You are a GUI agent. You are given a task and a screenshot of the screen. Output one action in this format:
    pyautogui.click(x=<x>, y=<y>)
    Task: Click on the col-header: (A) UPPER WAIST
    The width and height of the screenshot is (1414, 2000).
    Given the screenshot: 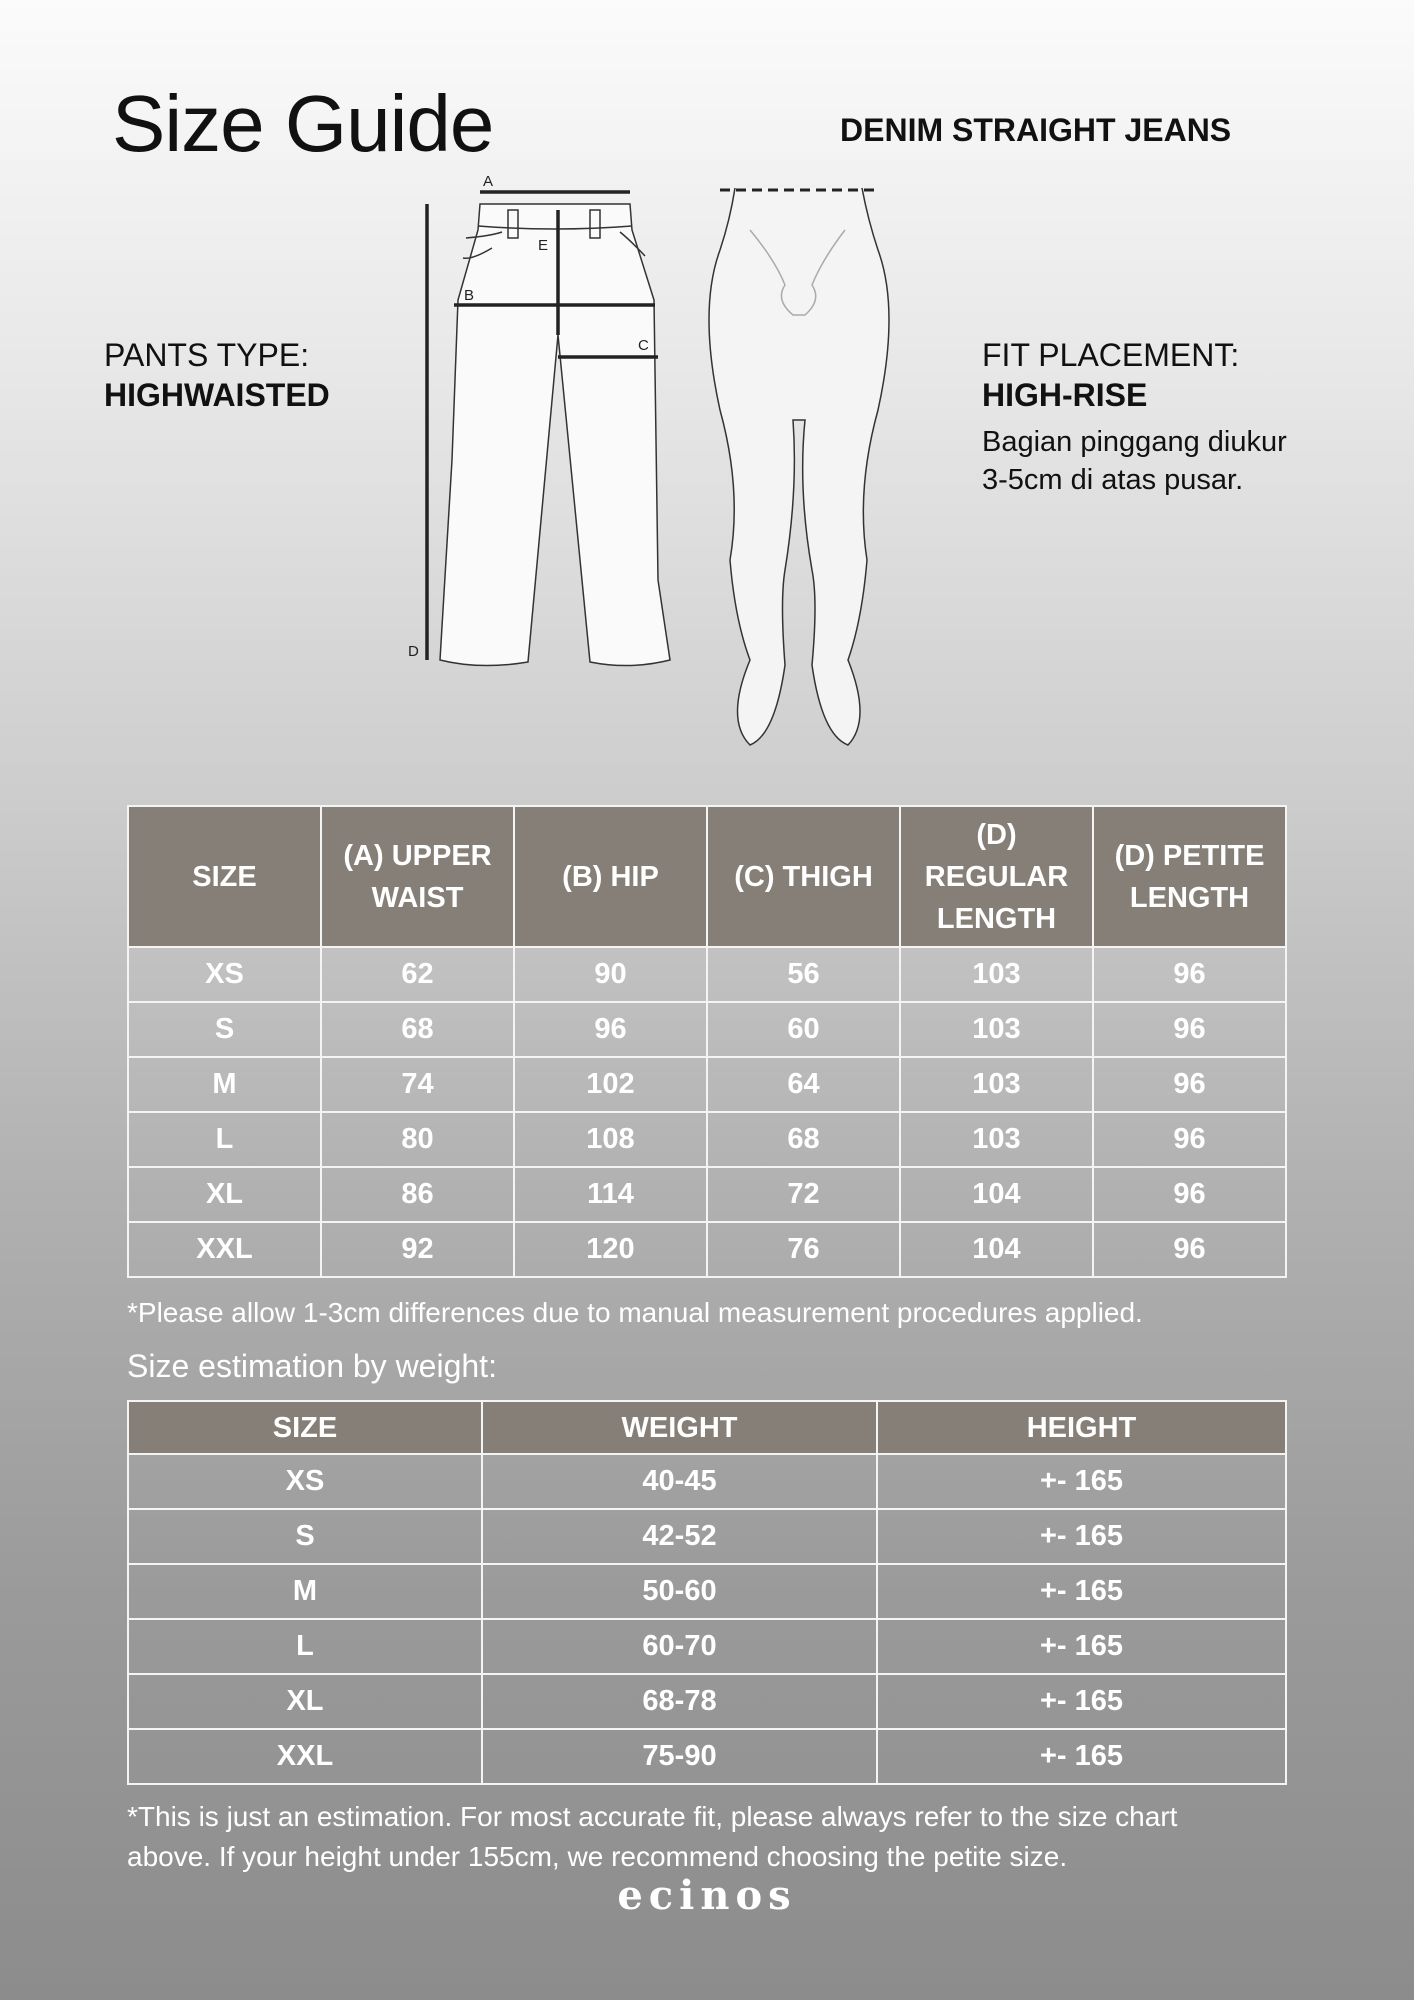 What is the action you would take?
    pyautogui.click(x=417, y=876)
    